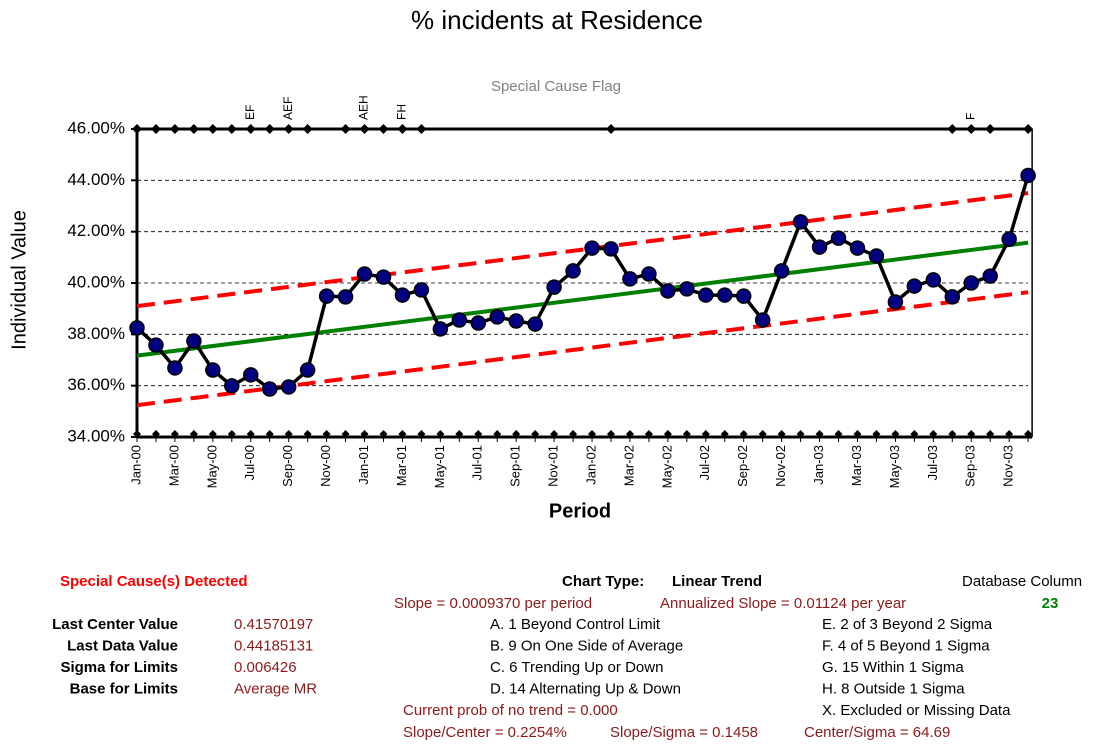 The height and width of the screenshot is (752, 1112). What do you see at coordinates (580, 511) in the screenshot?
I see `x-axis-label: Period` at bounding box center [580, 511].